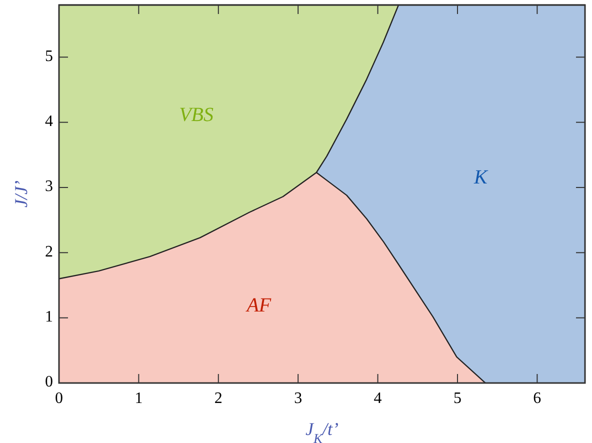 This screenshot has height=443, width=592. I want to click on y-tick-label: 1, so click(49, 317).